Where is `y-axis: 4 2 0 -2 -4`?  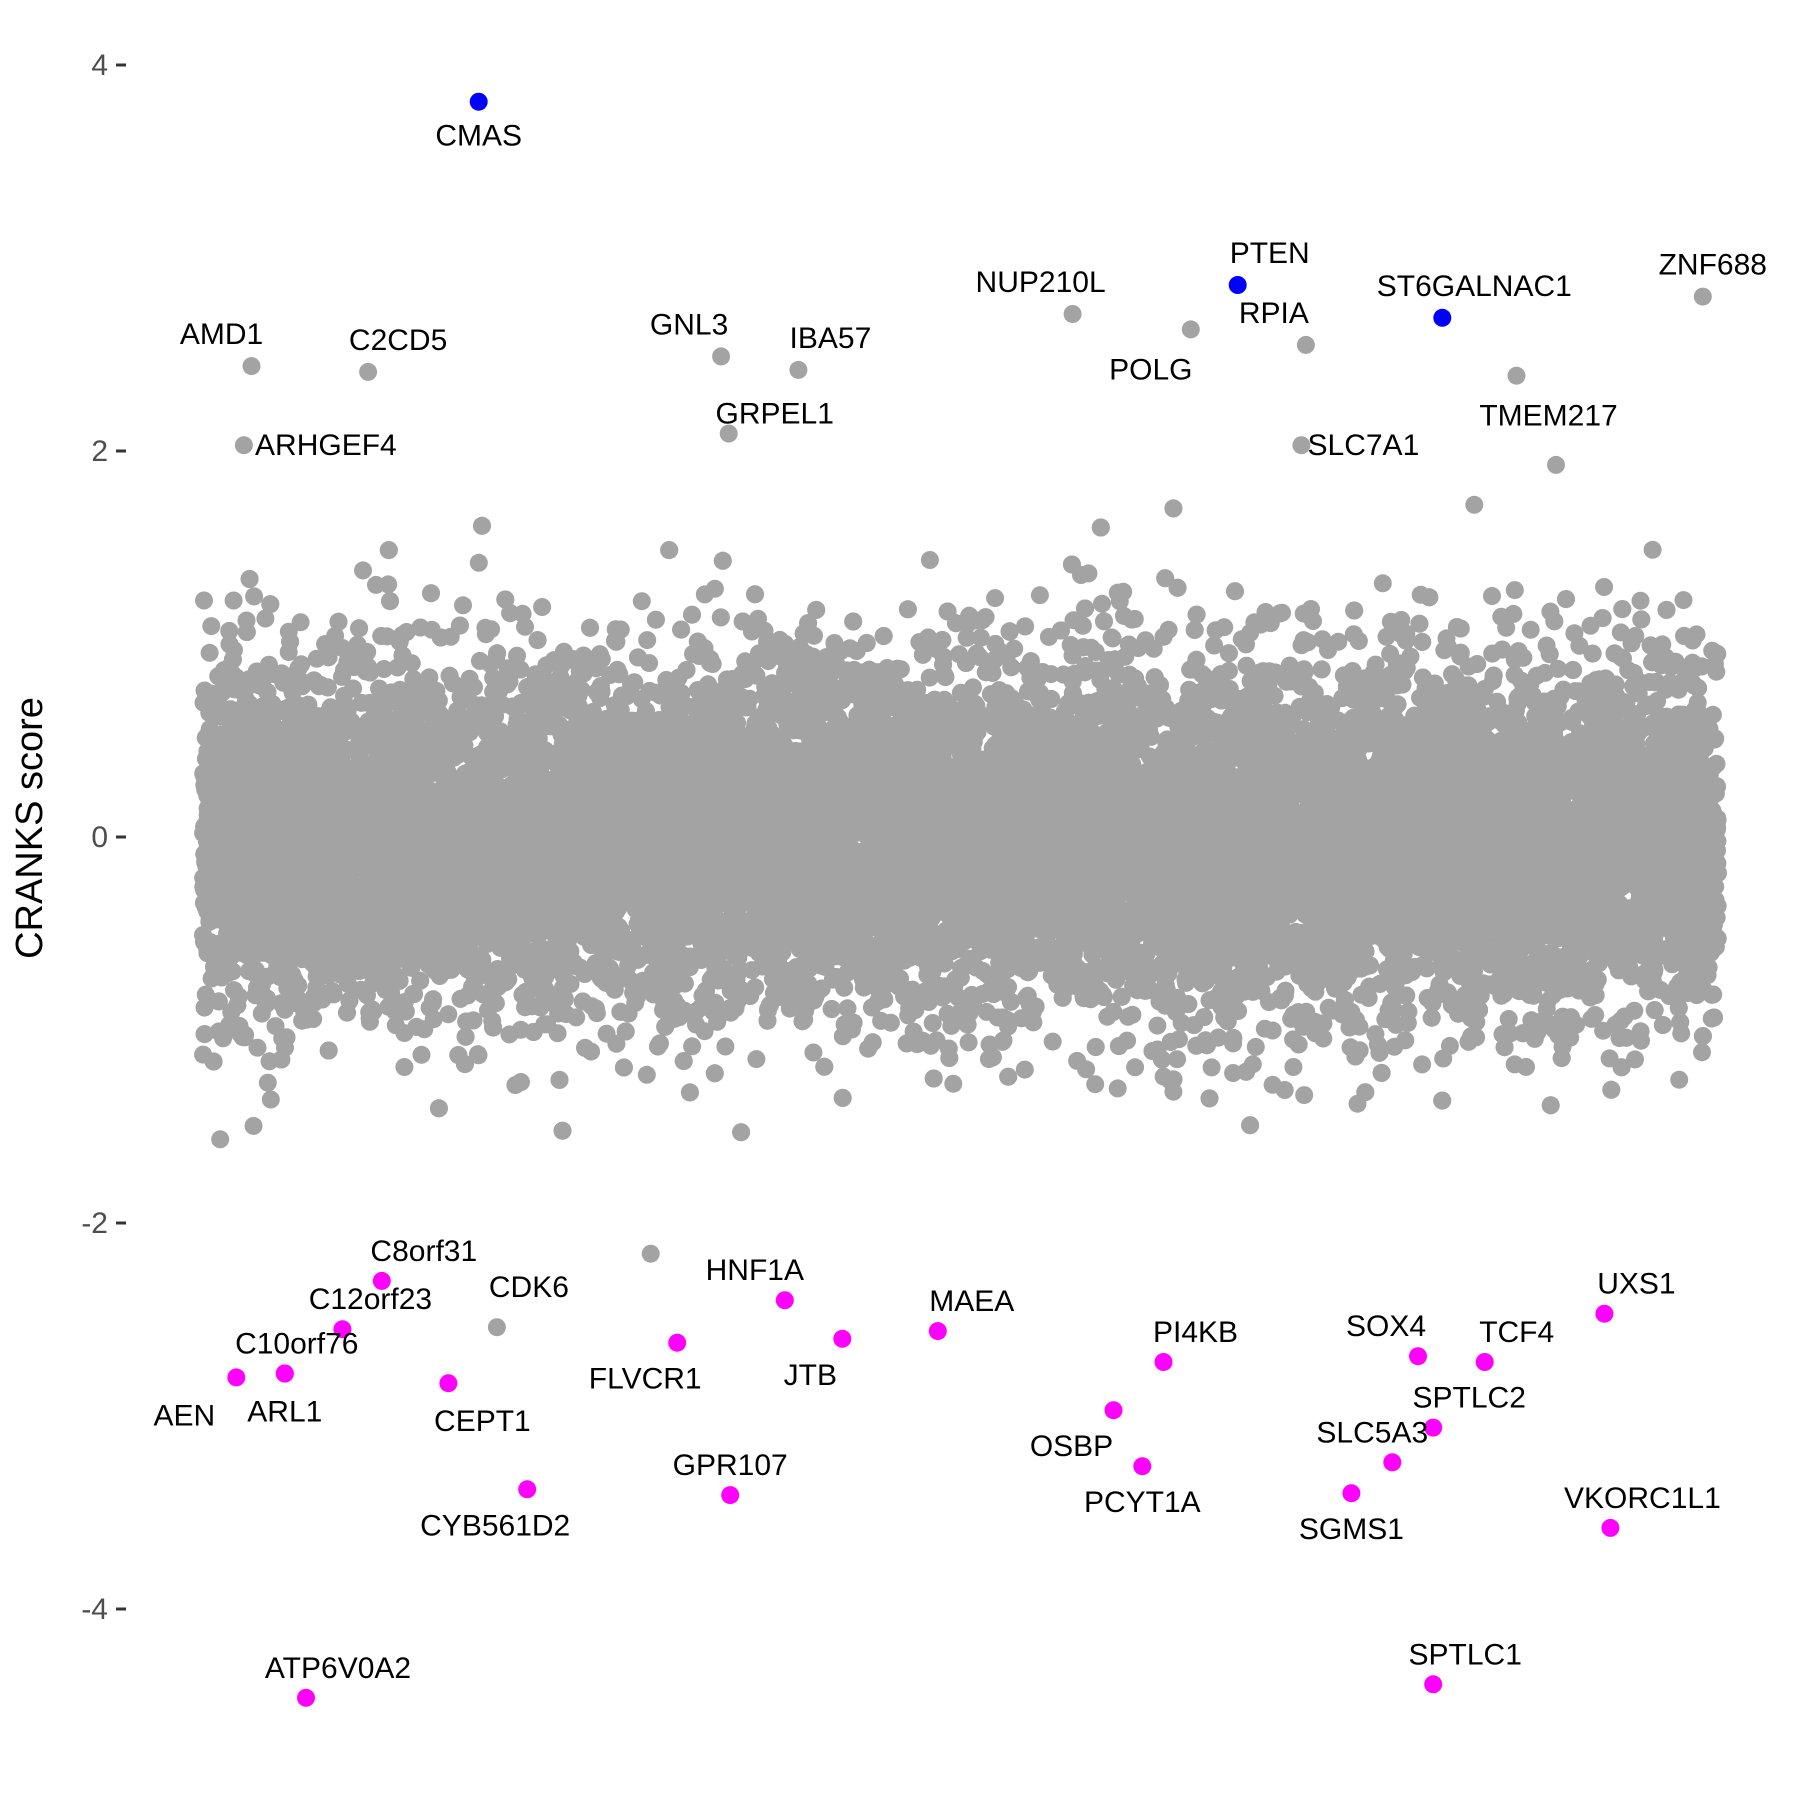 y-axis: 4 2 0 -2 -4 is located at coordinates (103, 837).